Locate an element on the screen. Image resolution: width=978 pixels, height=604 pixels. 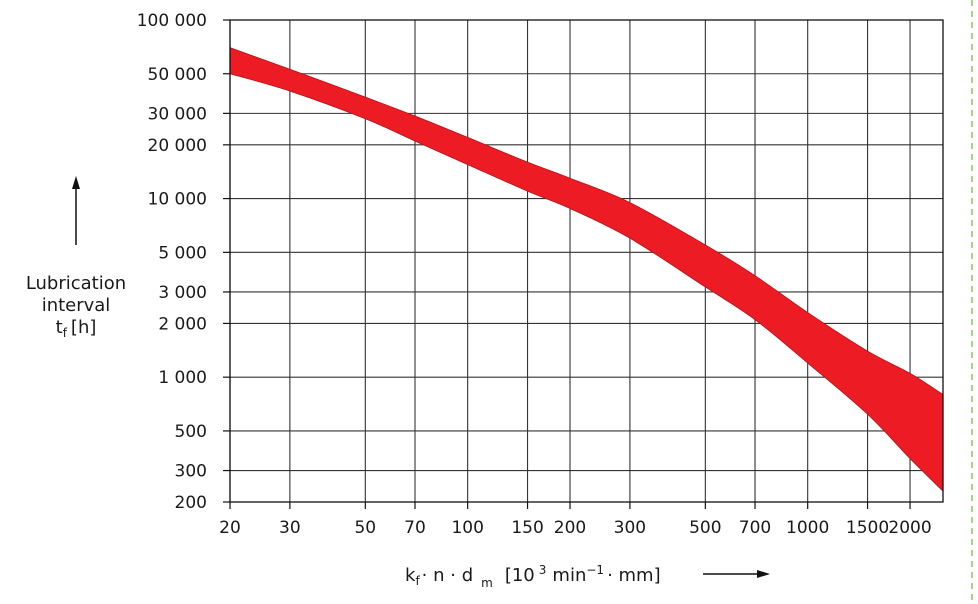
right-arrow-head-icon is located at coordinates (763, 574).